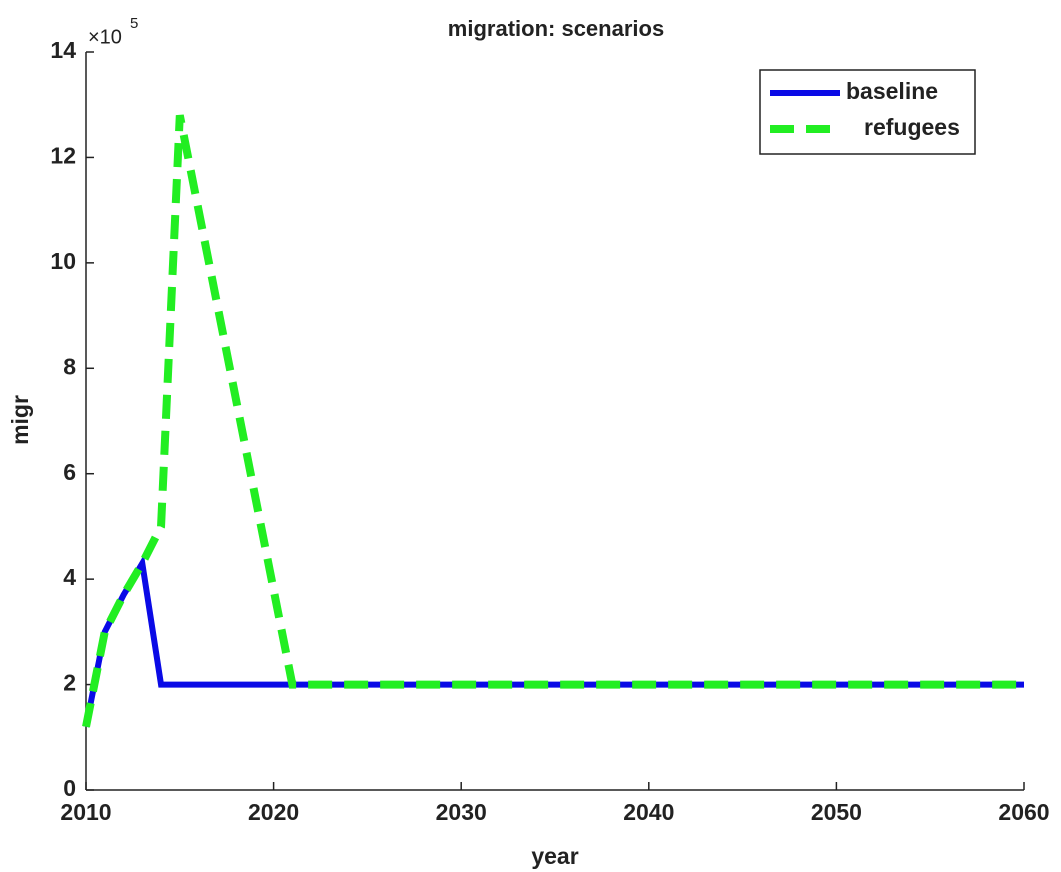 This screenshot has height=872, width=1061. What do you see at coordinates (105, 37) in the screenshot?
I see `y-multiplier: ×10` at bounding box center [105, 37].